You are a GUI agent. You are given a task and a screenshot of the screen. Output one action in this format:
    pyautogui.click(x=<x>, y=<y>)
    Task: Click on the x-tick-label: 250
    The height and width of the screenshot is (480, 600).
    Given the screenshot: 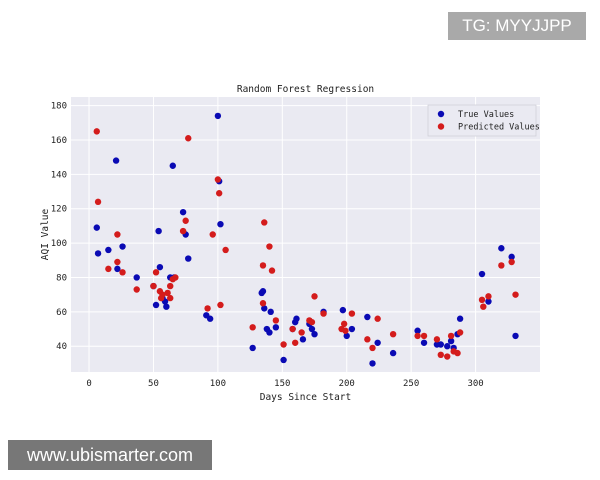 What is the action you would take?
    pyautogui.click(x=411, y=384)
    